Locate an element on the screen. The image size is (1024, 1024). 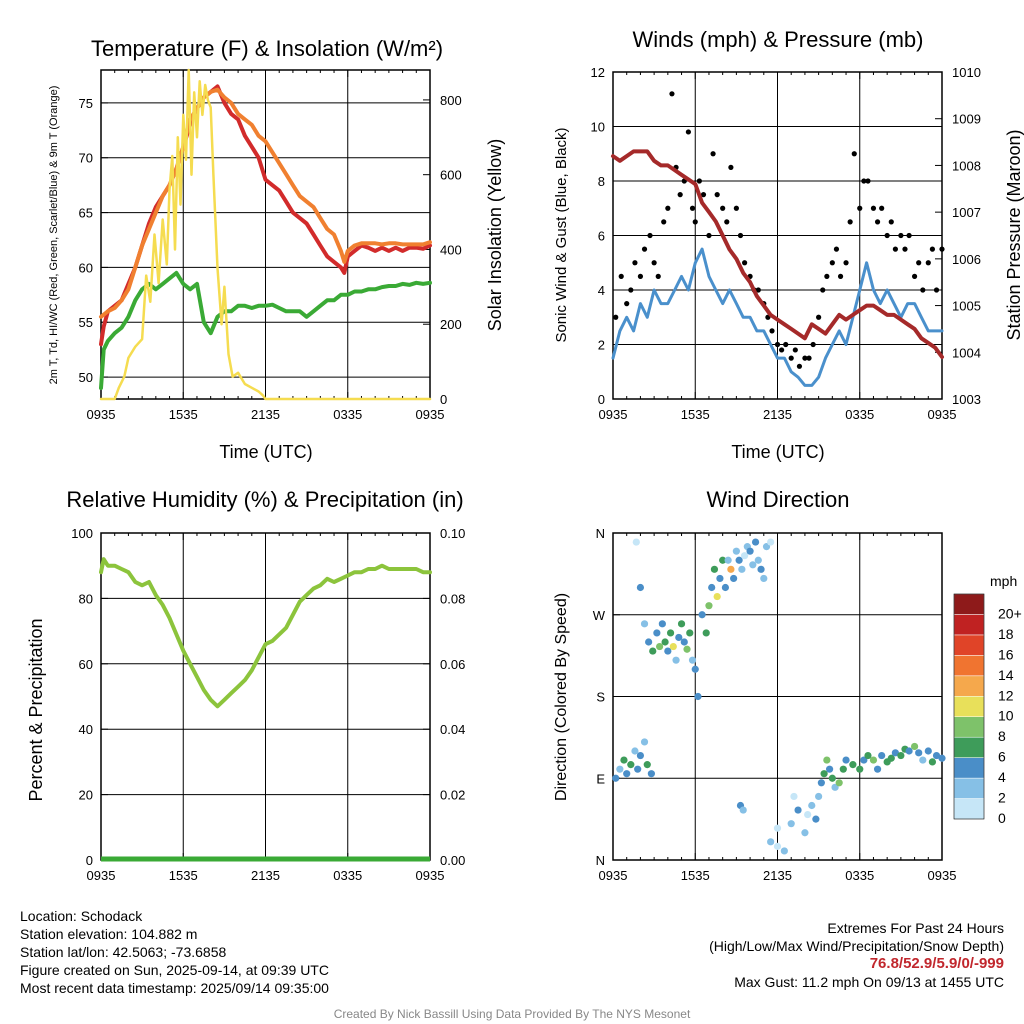
latlon-text: Station lat/lon: 42.5063; -73.6858 is located at coordinates (123, 952).